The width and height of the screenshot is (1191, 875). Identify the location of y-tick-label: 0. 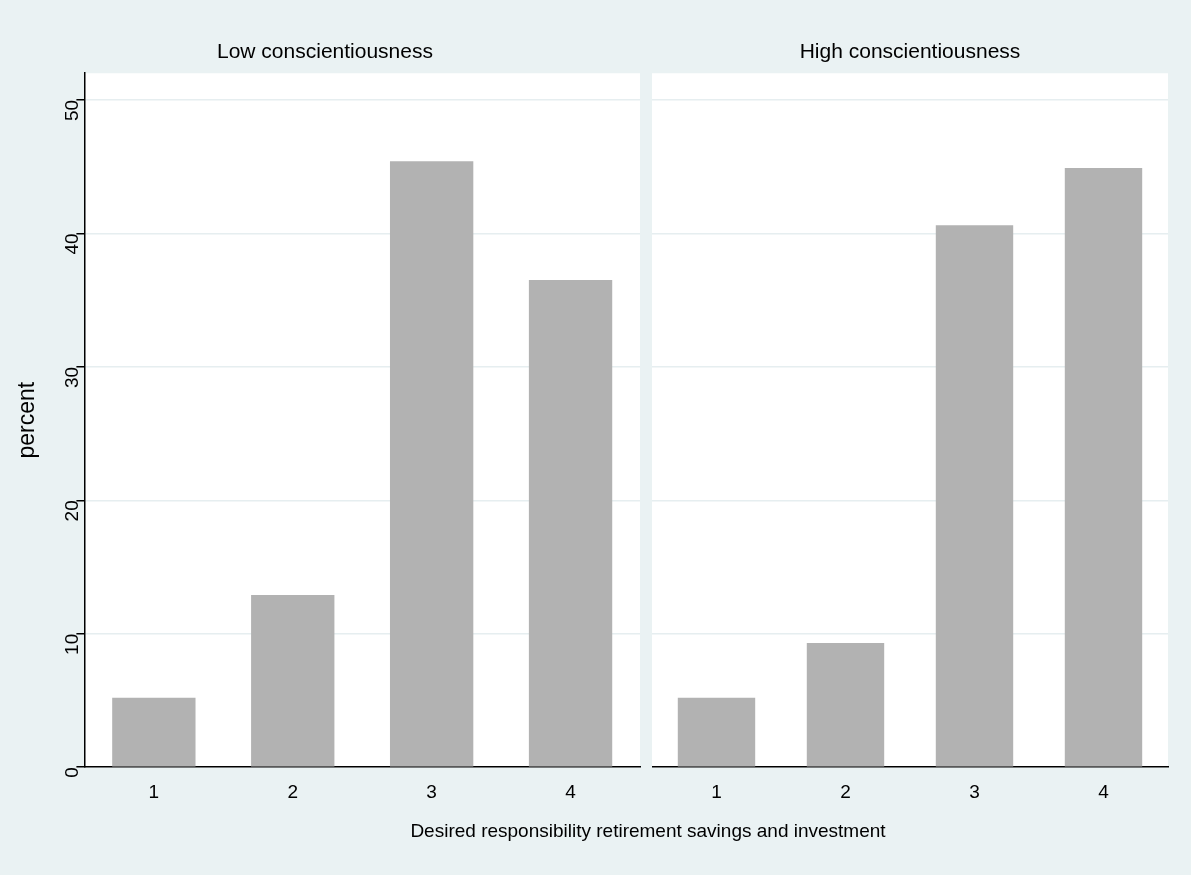
(71, 772).